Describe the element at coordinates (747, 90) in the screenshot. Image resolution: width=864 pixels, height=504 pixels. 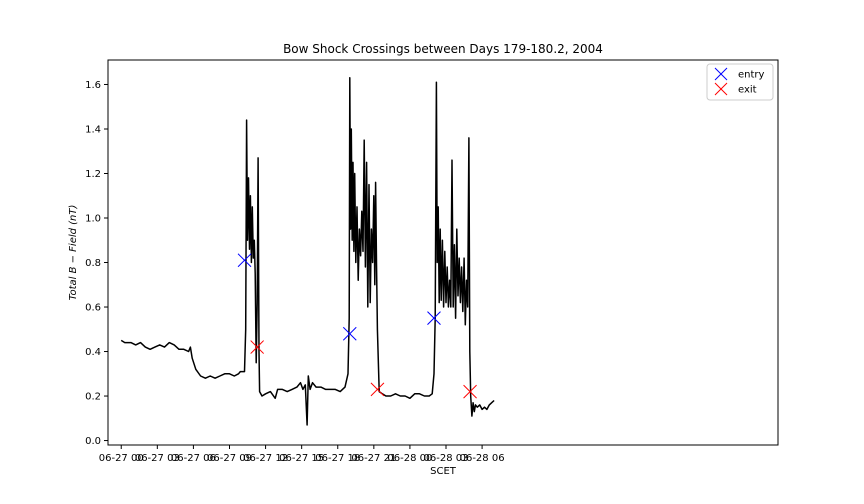
I see `legend-exit-label: exit` at that location.